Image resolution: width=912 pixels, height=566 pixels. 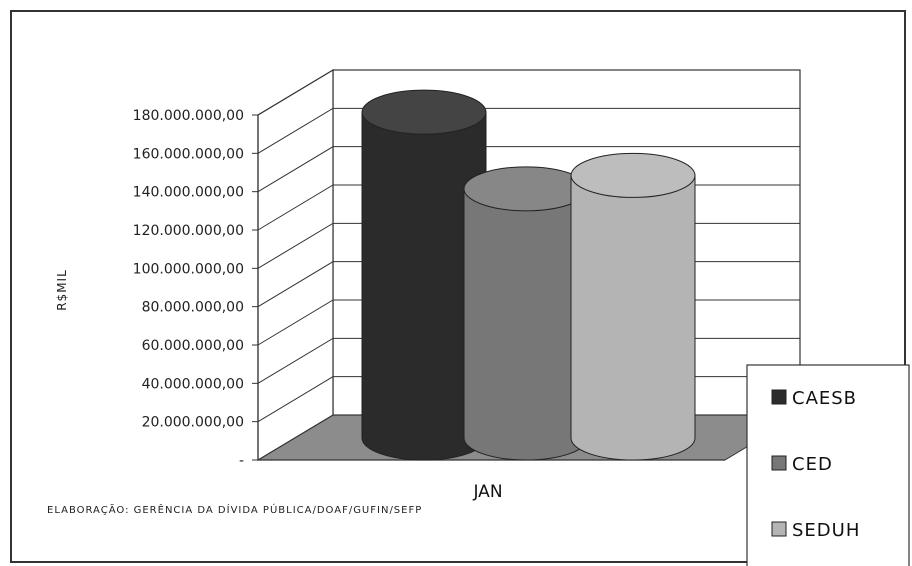 What do you see at coordinates (295, 265) in the screenshot?
I see `side-wall` at bounding box center [295, 265].